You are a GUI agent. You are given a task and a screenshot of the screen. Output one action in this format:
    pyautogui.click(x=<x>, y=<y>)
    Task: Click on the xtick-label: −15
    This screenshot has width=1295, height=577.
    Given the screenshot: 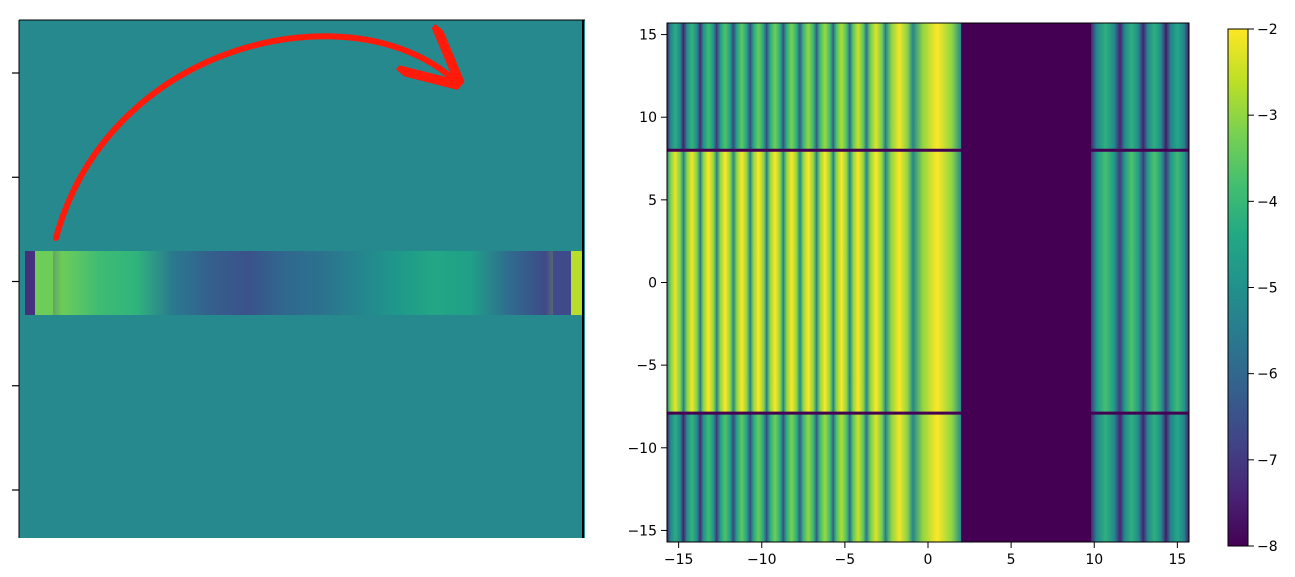 What is the action you would take?
    pyautogui.click(x=679, y=560)
    